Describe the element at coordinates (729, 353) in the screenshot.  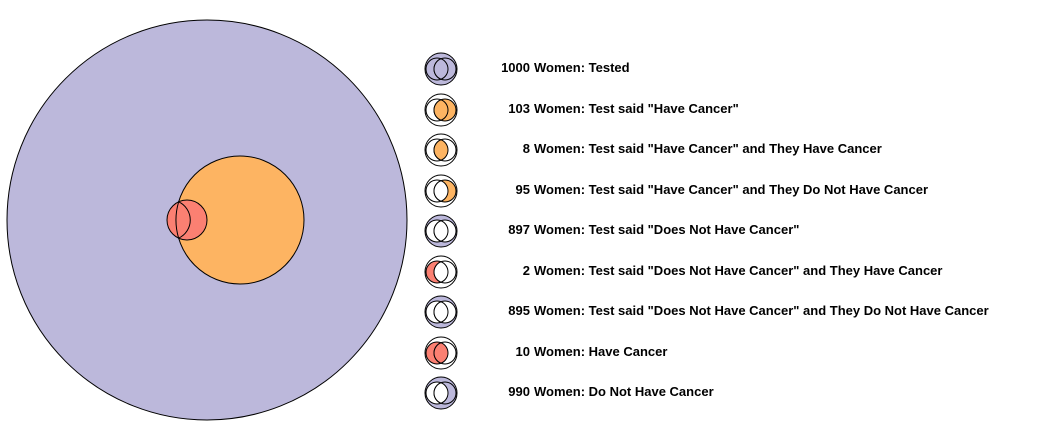
I see `legend-item: 10 Women: Have Cancer` at that location.